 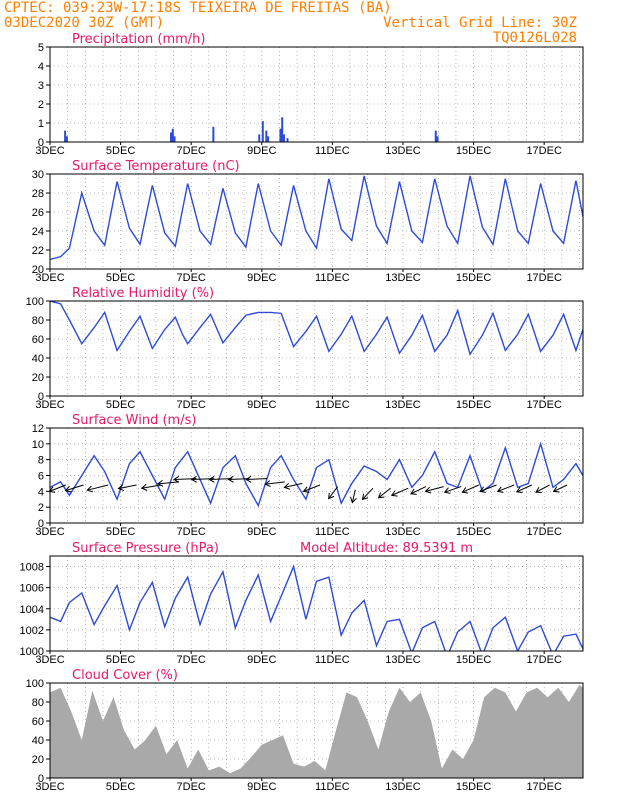 What do you see at coordinates (261, 278) in the screenshot?
I see `x-tick-label: 9DEC` at bounding box center [261, 278].